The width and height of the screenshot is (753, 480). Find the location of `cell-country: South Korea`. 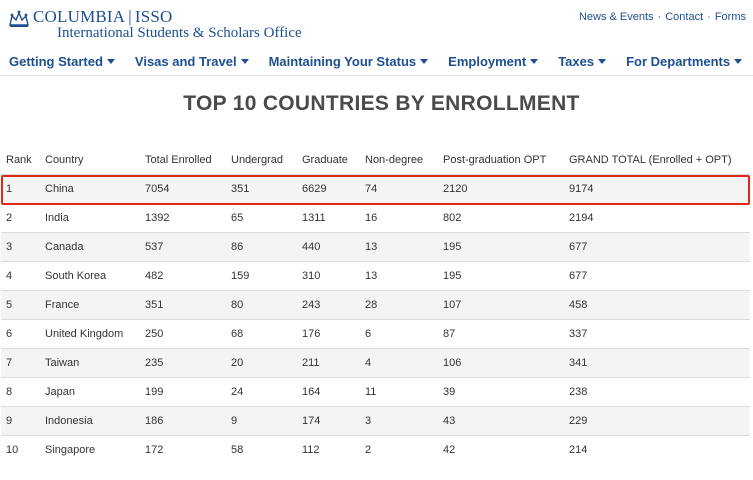

cell-country: South Korea is located at coordinates (90, 275).